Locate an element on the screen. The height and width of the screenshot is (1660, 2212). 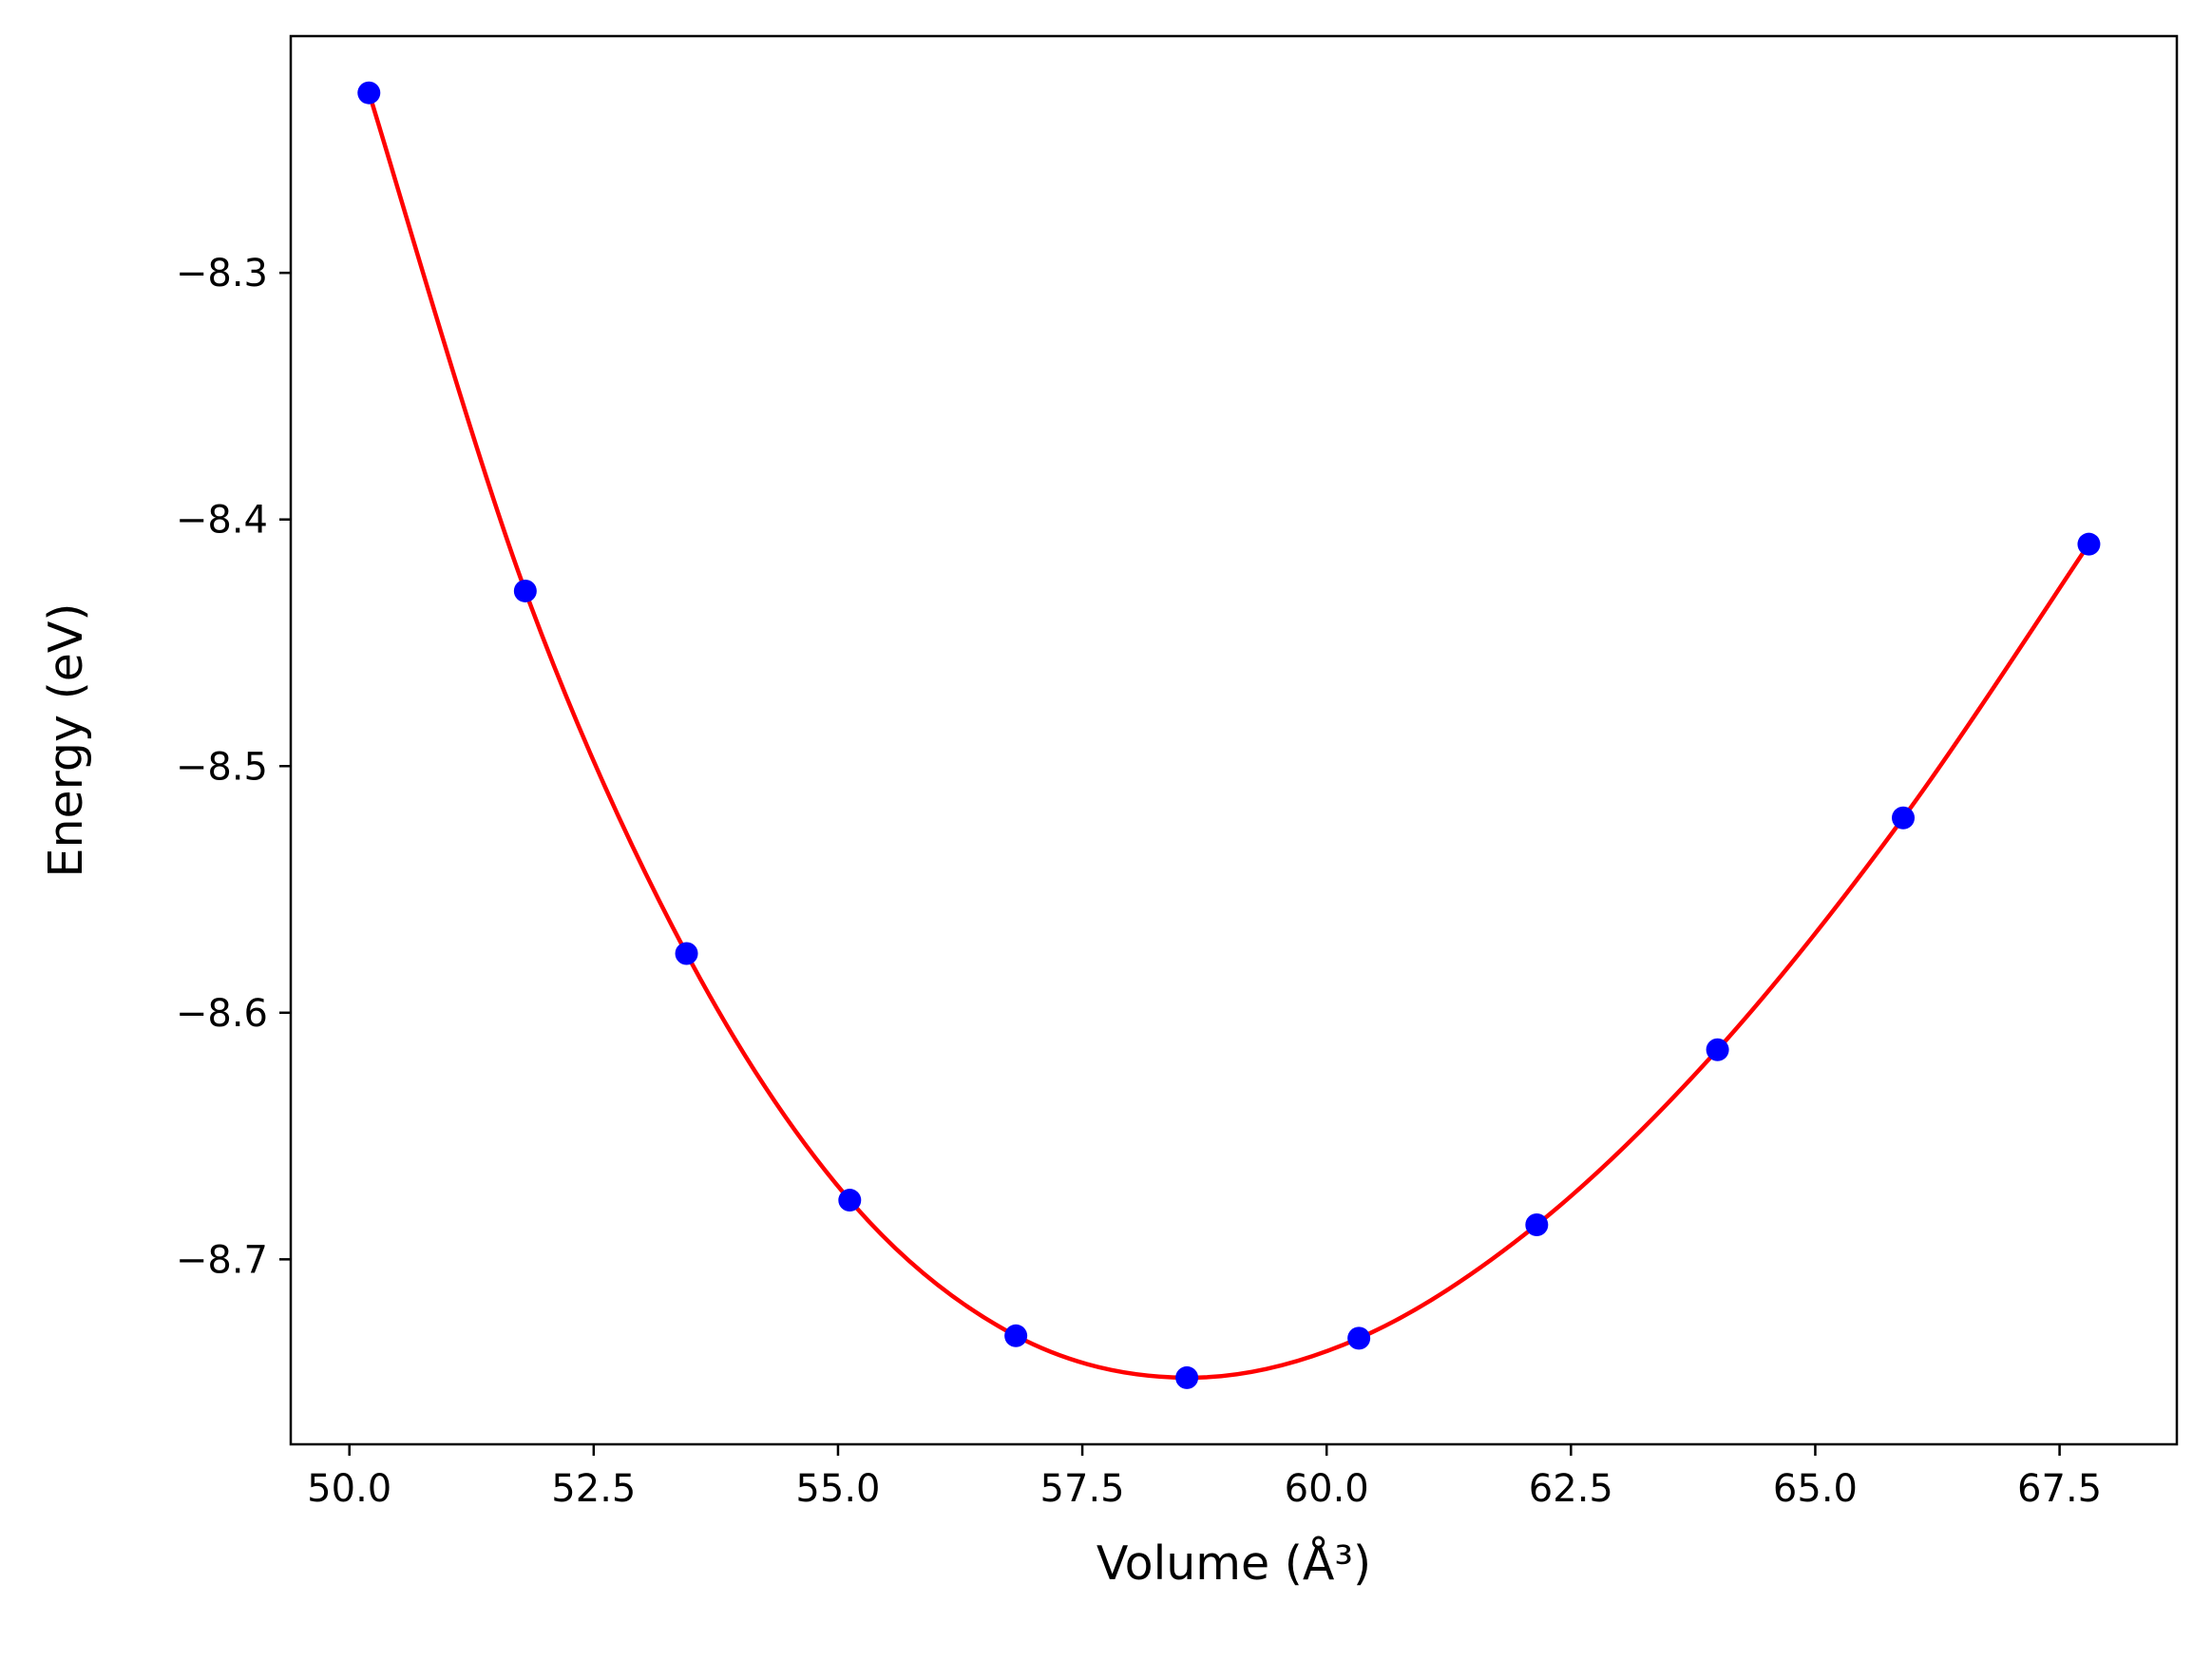
x-axis-label: Volume (Å³) is located at coordinates (1233, 1563).